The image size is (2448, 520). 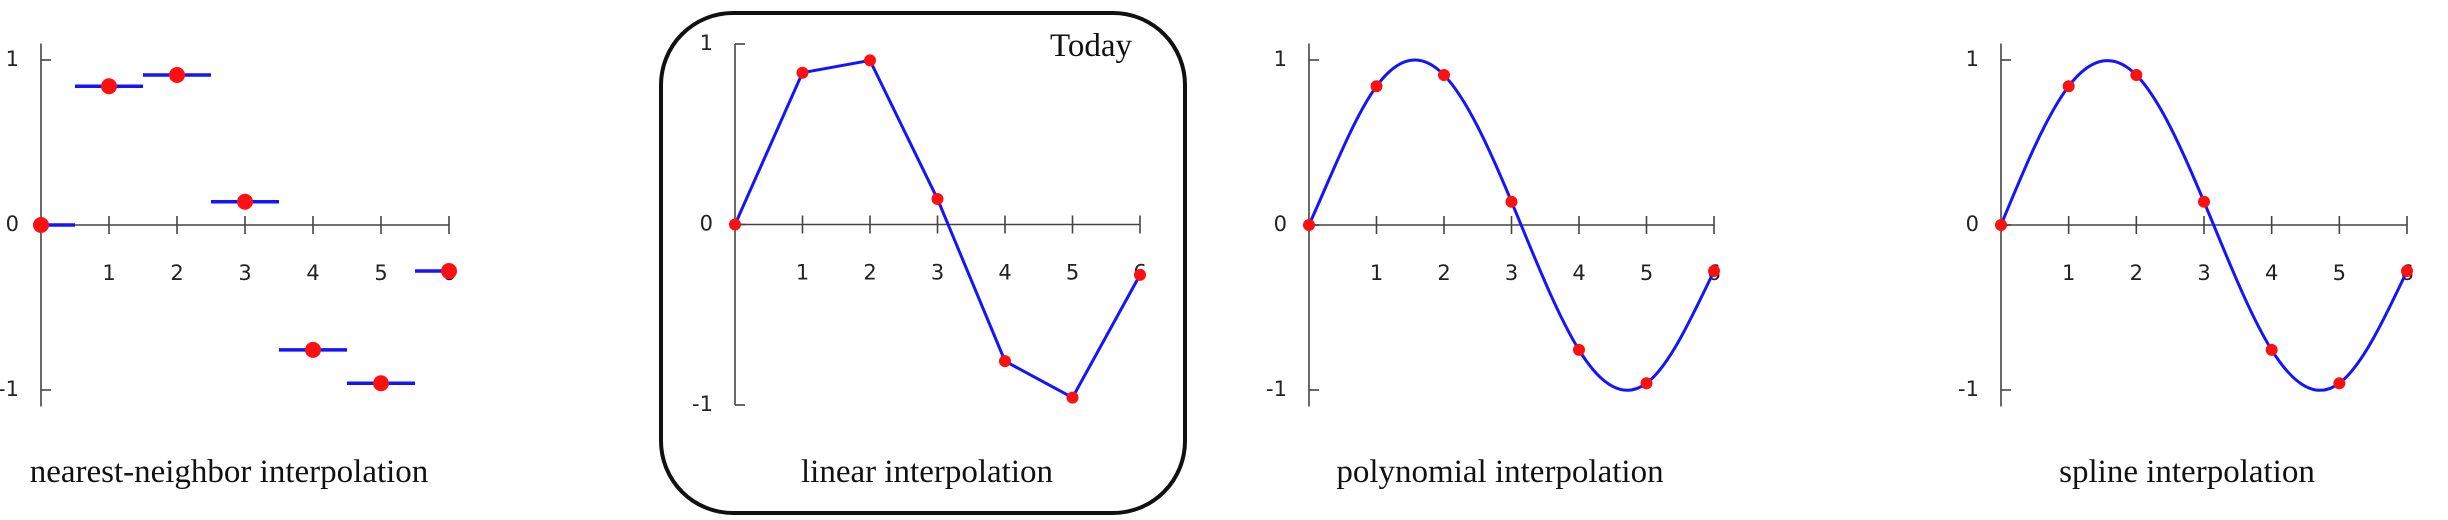 What do you see at coordinates (1091, 46) in the screenshot?
I see `annotation: Today` at bounding box center [1091, 46].